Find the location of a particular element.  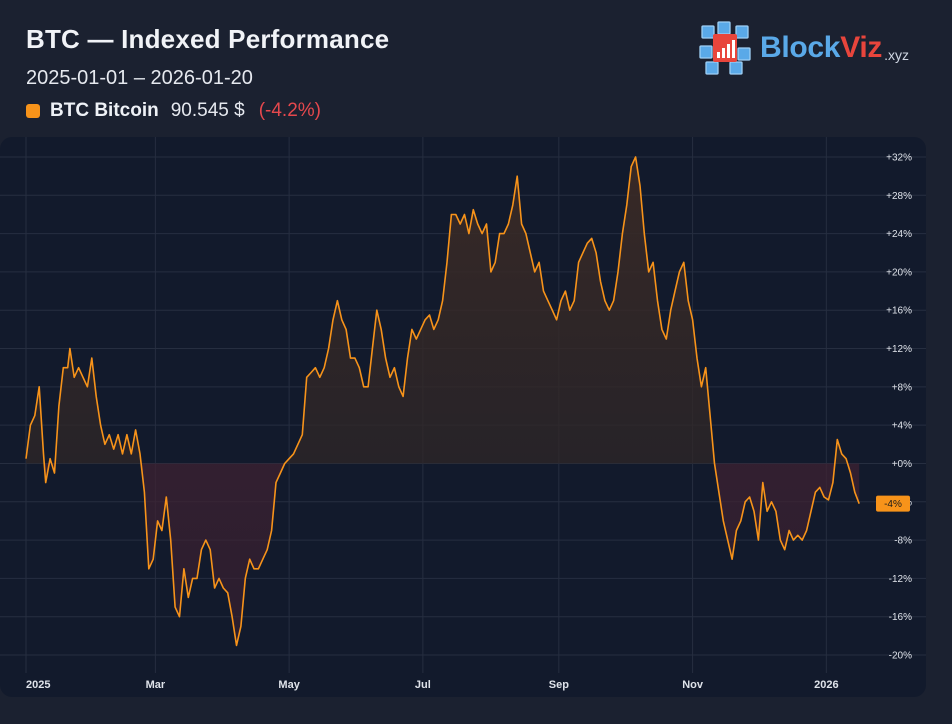

x-tick-label: Nov is located at coordinates (693, 685).